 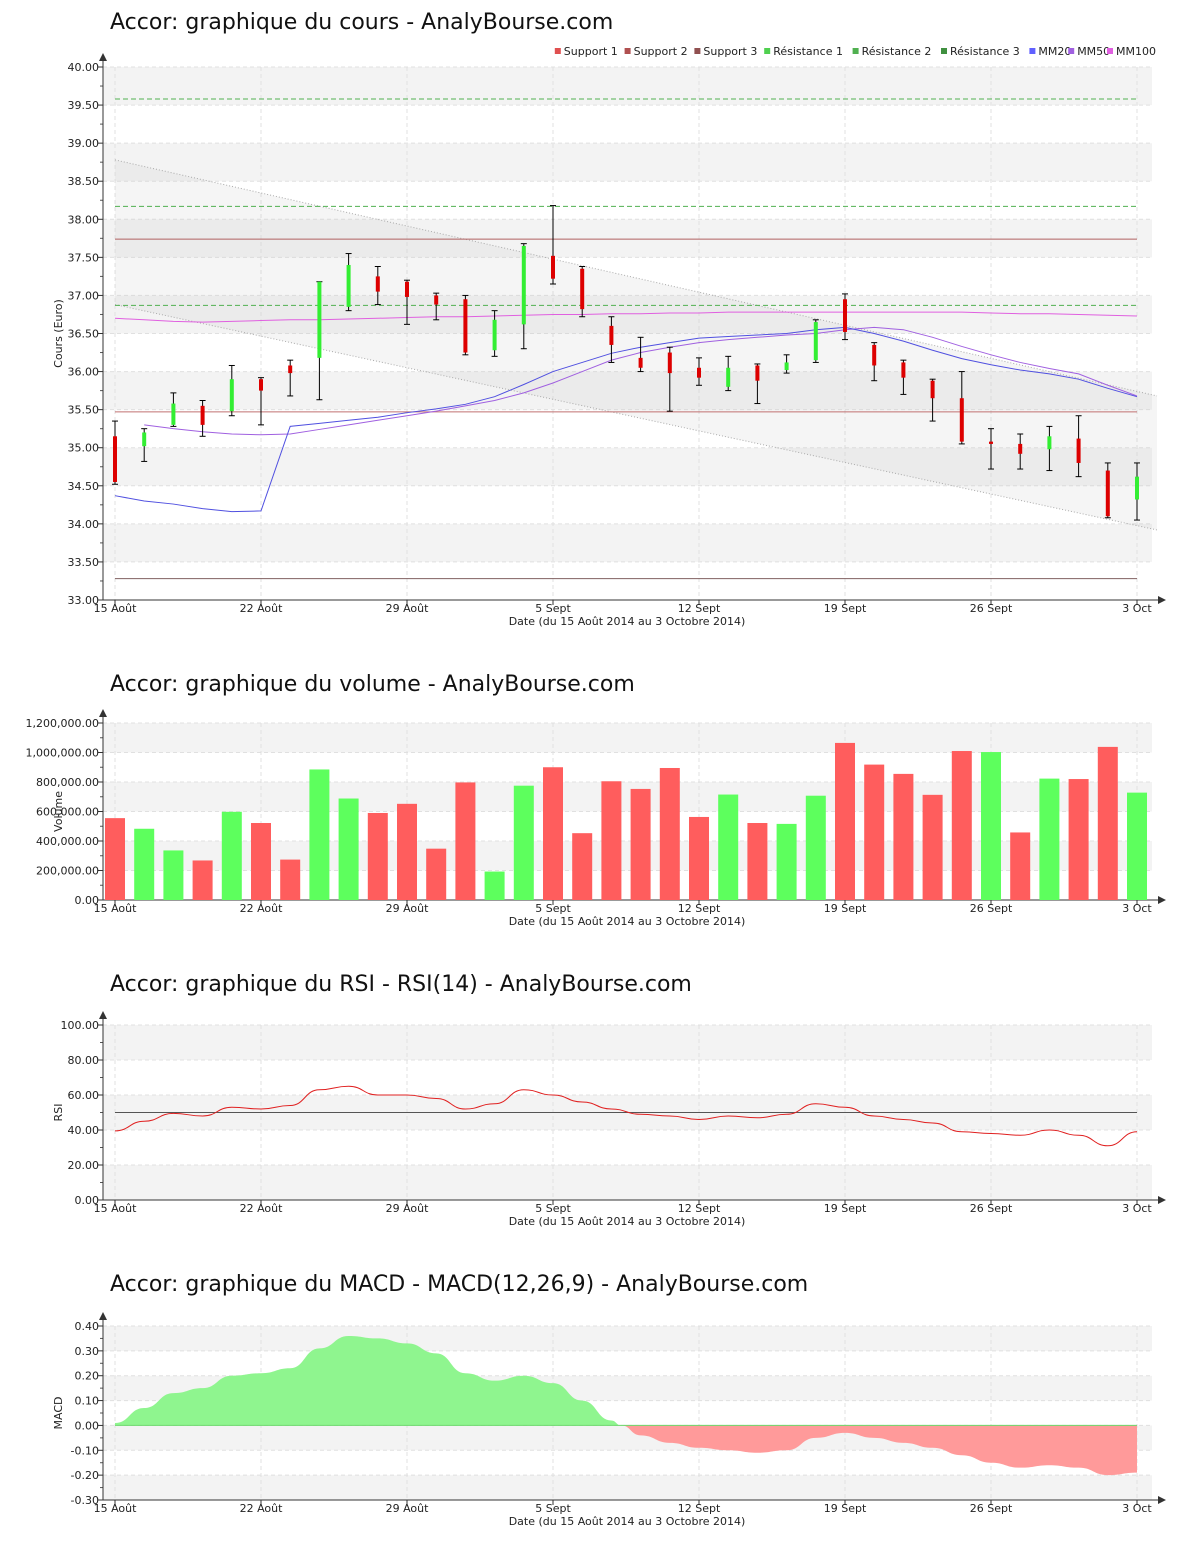 What do you see at coordinates (591, 51) in the screenshot?
I see `legend-item: Support 1` at bounding box center [591, 51].